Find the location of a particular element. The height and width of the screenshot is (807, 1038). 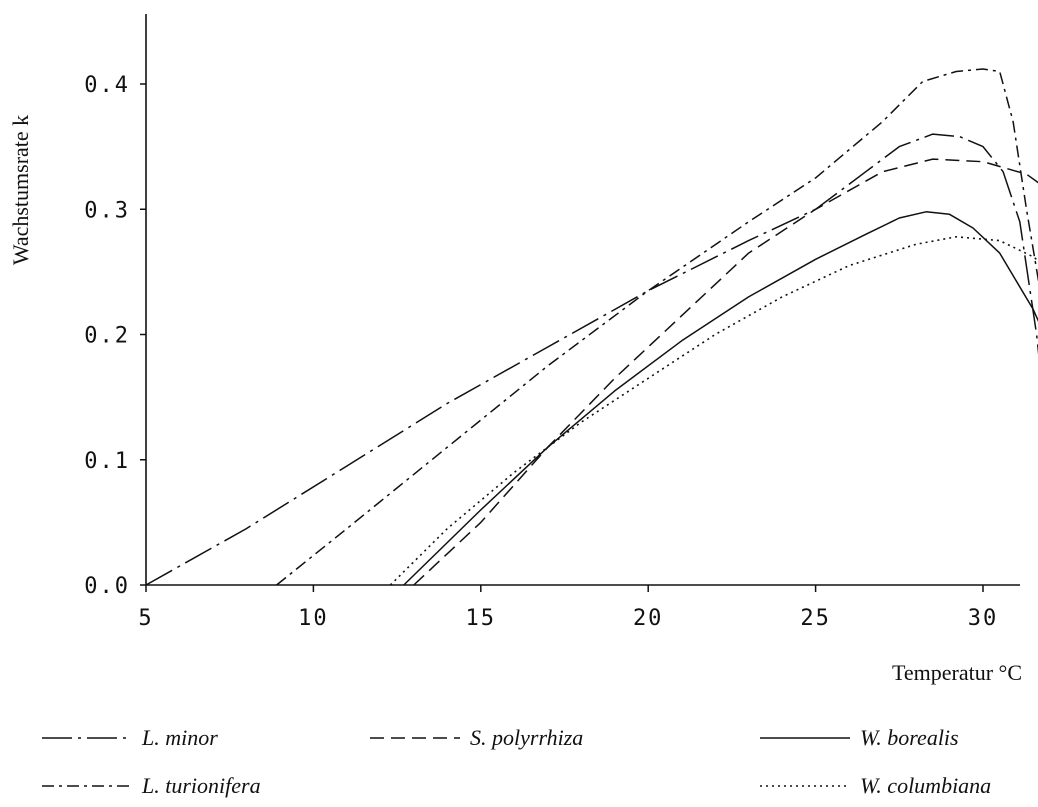

y-tick-label: 0.3 is located at coordinates (107, 210).